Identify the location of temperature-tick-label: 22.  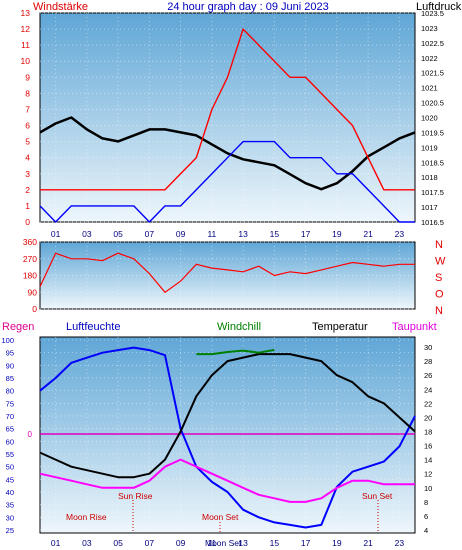
(428, 403).